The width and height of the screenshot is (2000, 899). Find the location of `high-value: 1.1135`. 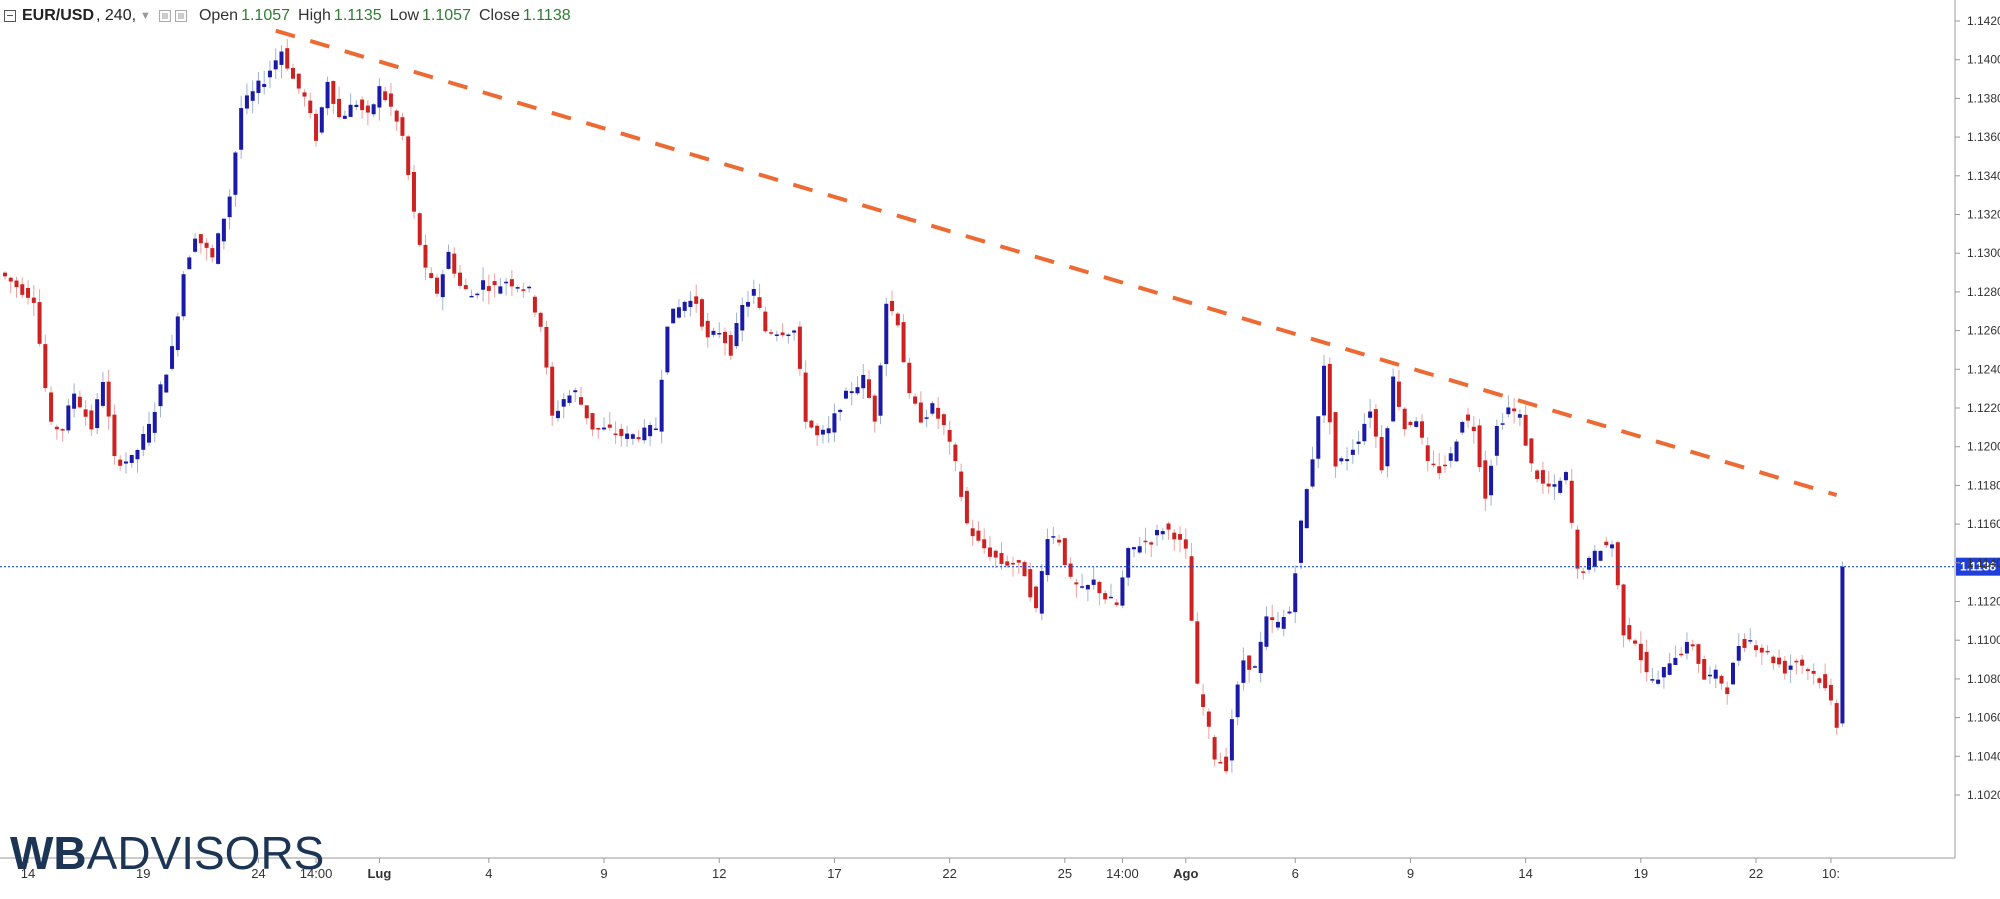

high-value: 1.1135 is located at coordinates (357, 15).